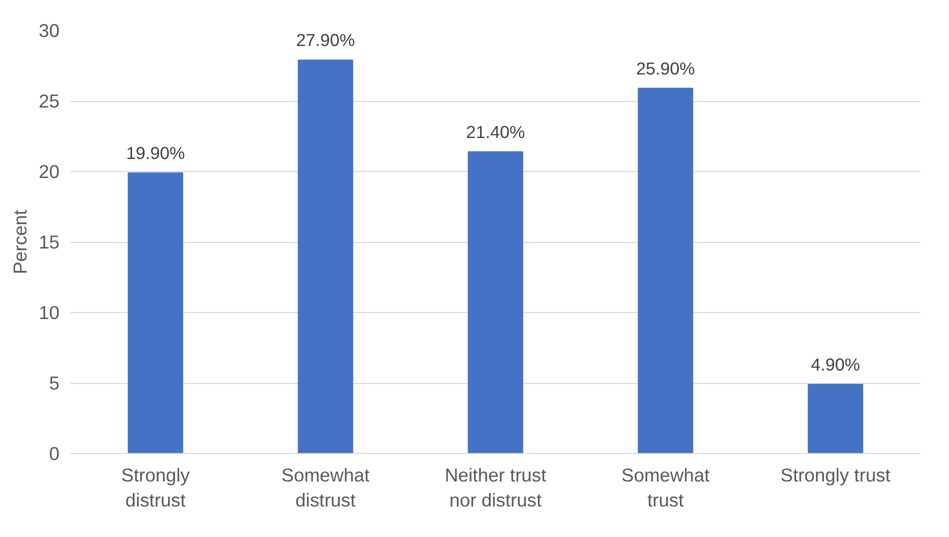  I want to click on data-label: 19.90%, so click(155, 152).